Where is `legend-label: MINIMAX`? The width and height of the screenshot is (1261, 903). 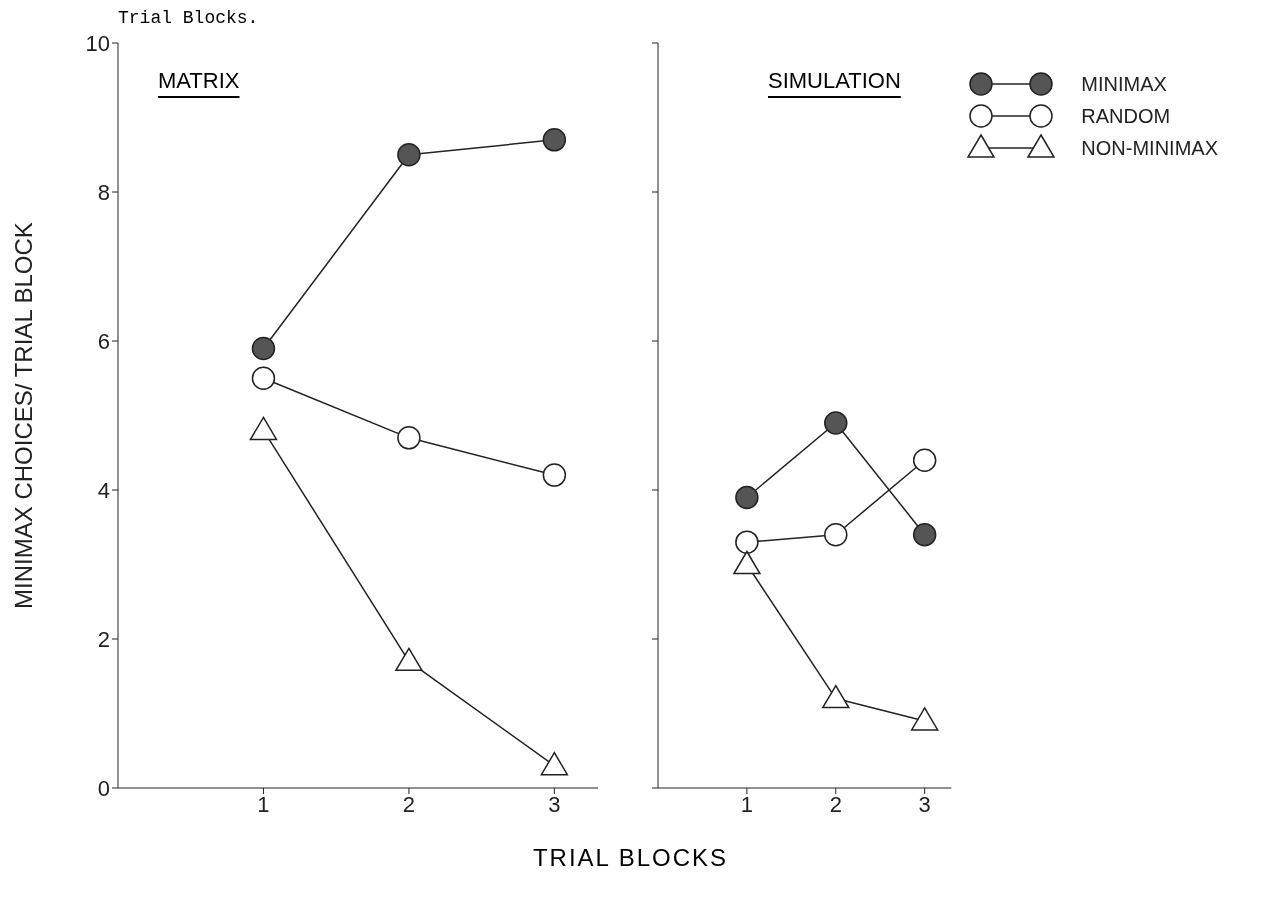 legend-label: MINIMAX is located at coordinates (1124, 84).